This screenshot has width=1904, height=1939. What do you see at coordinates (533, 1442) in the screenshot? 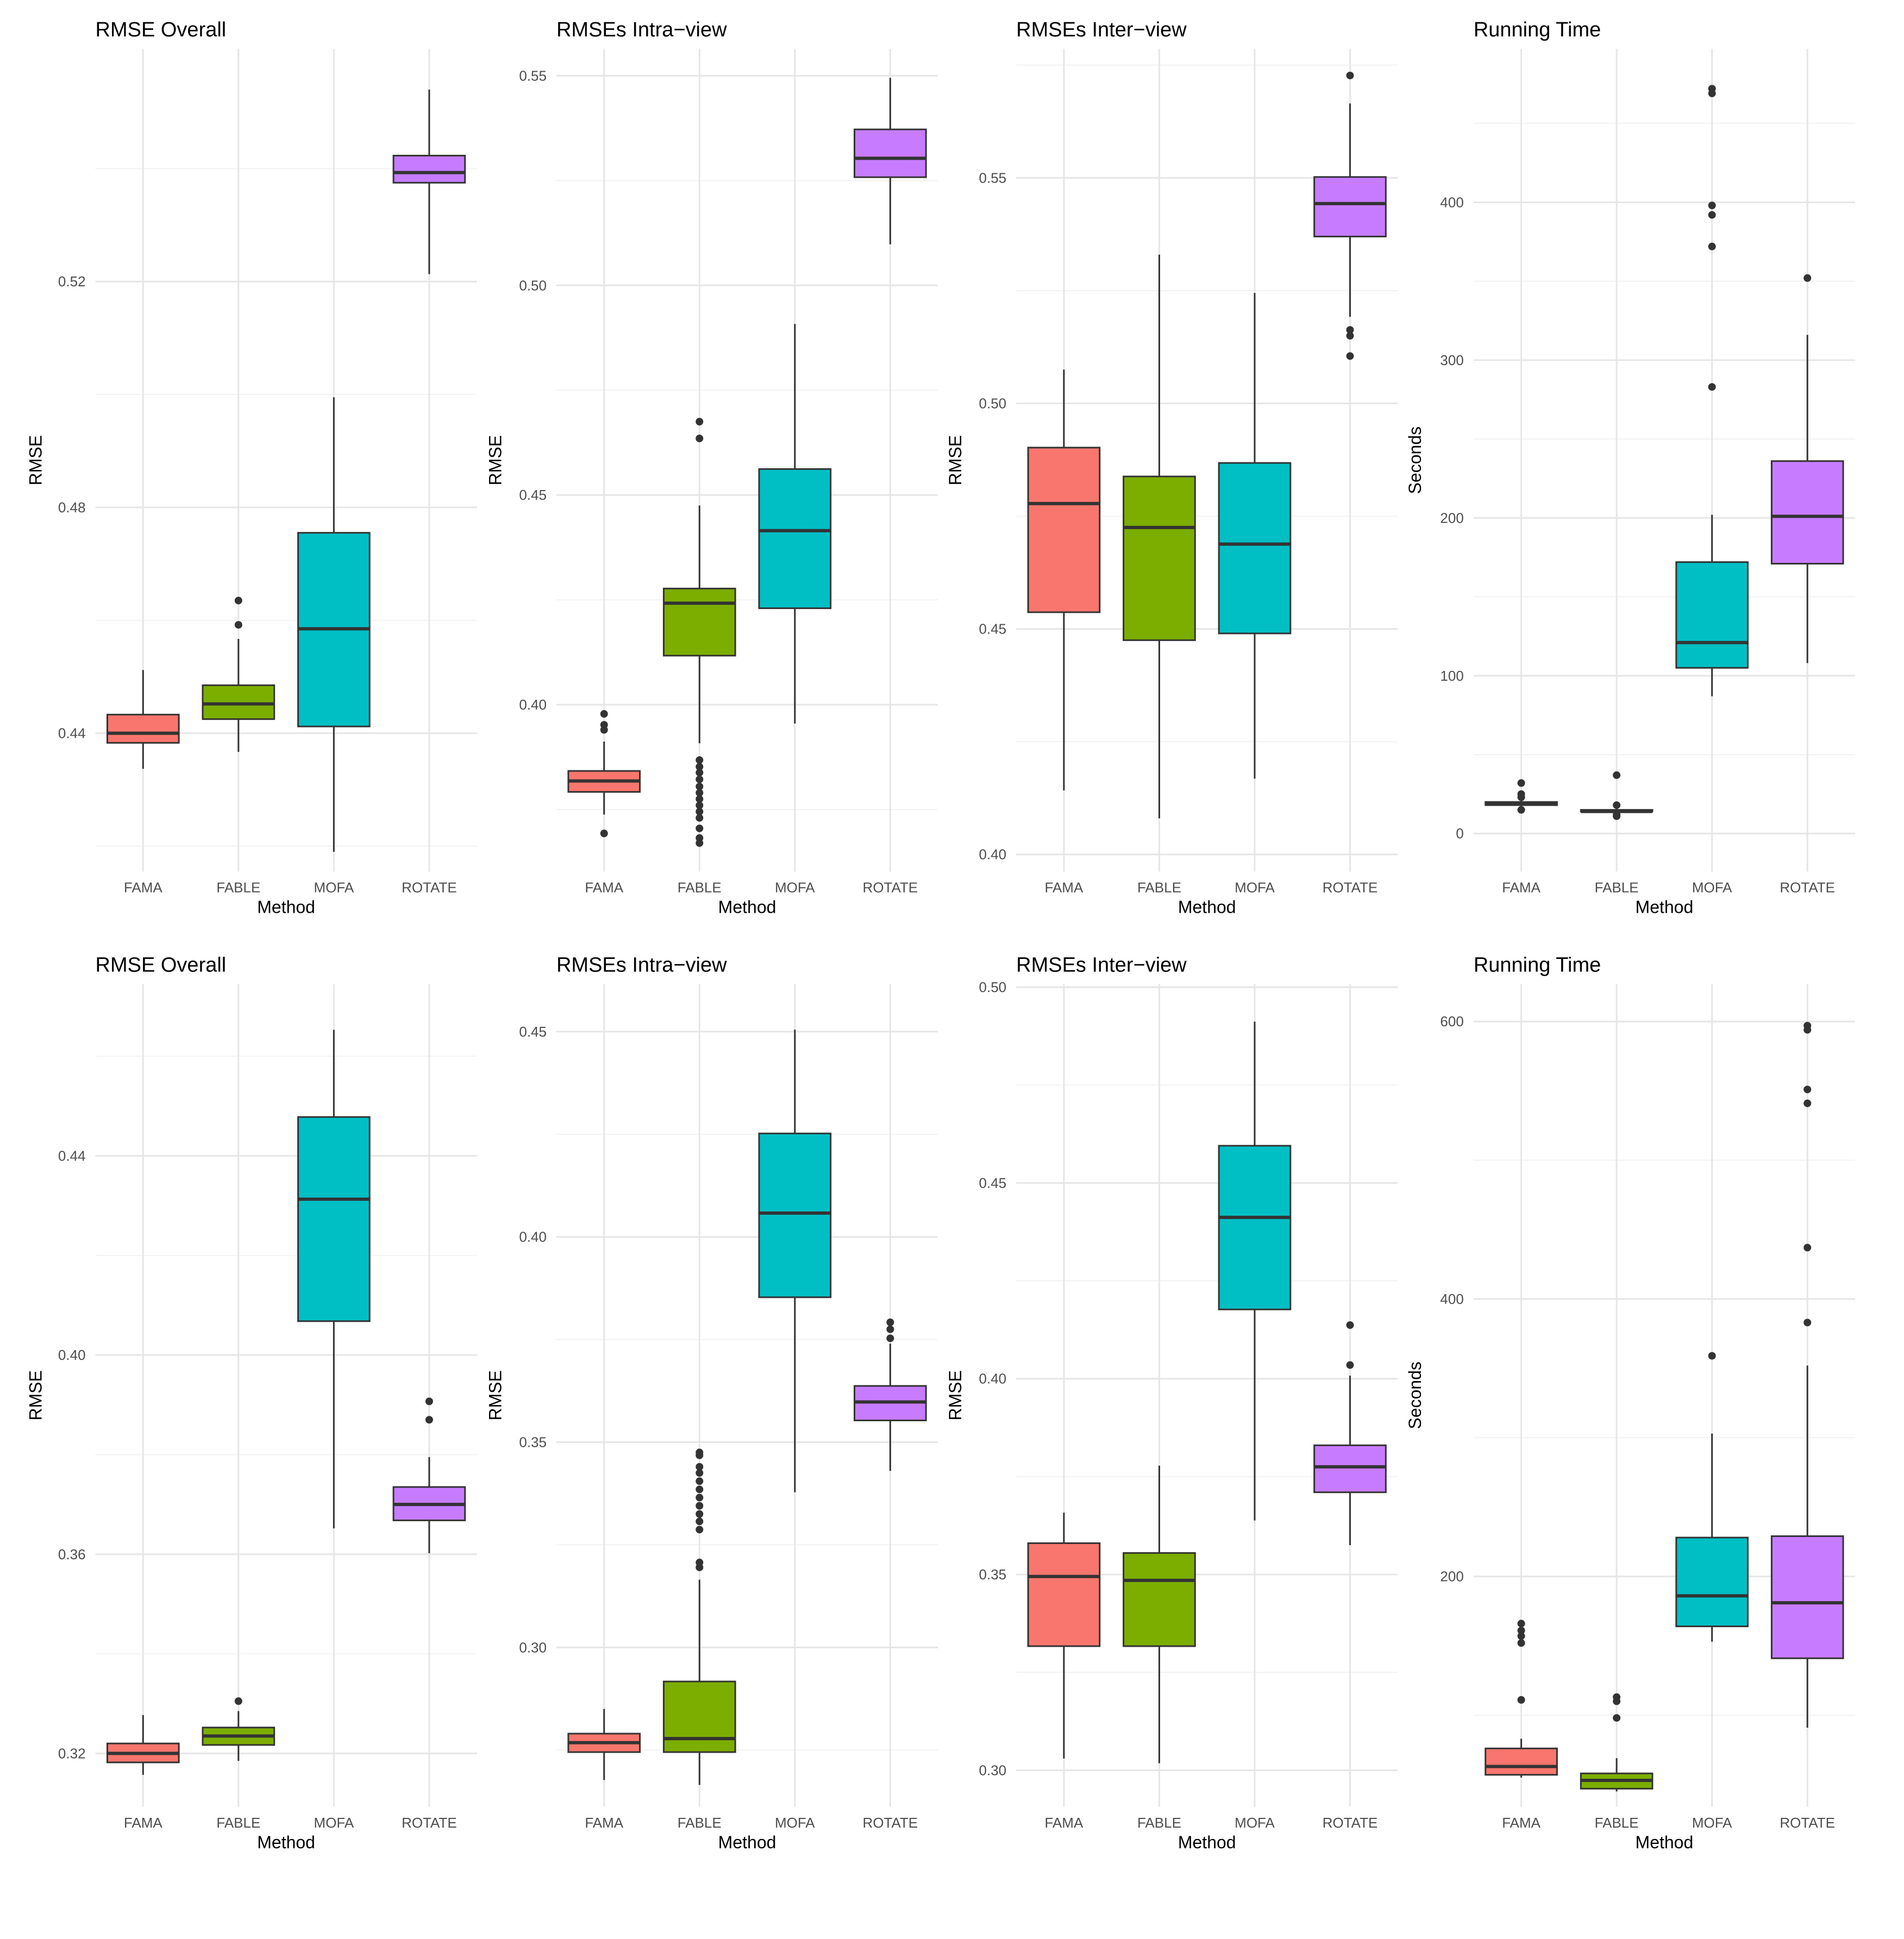
I see `y-tick-label: 0.35` at bounding box center [533, 1442].